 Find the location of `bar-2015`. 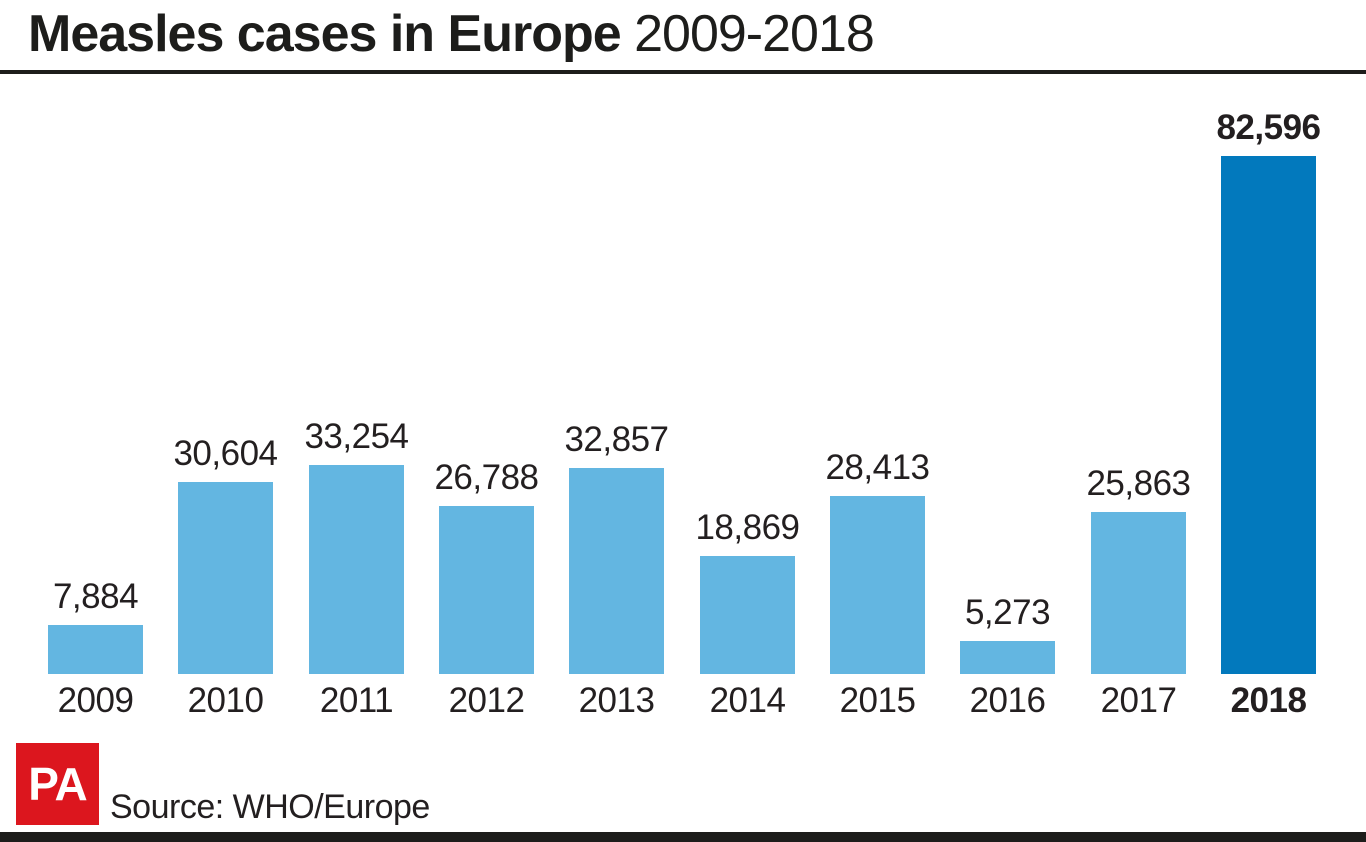

bar-2015 is located at coordinates (877, 585).